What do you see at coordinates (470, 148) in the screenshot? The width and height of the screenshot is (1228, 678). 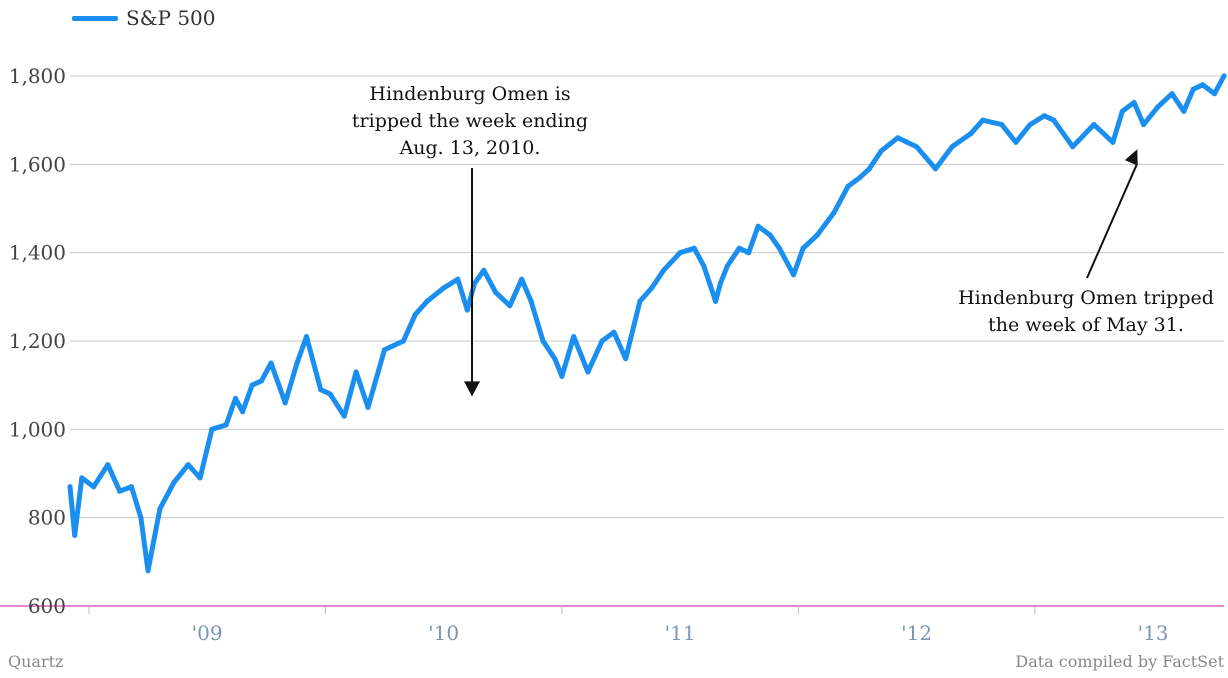 I see `annotation-1-line: Aug. 13, 2010.` at bounding box center [470, 148].